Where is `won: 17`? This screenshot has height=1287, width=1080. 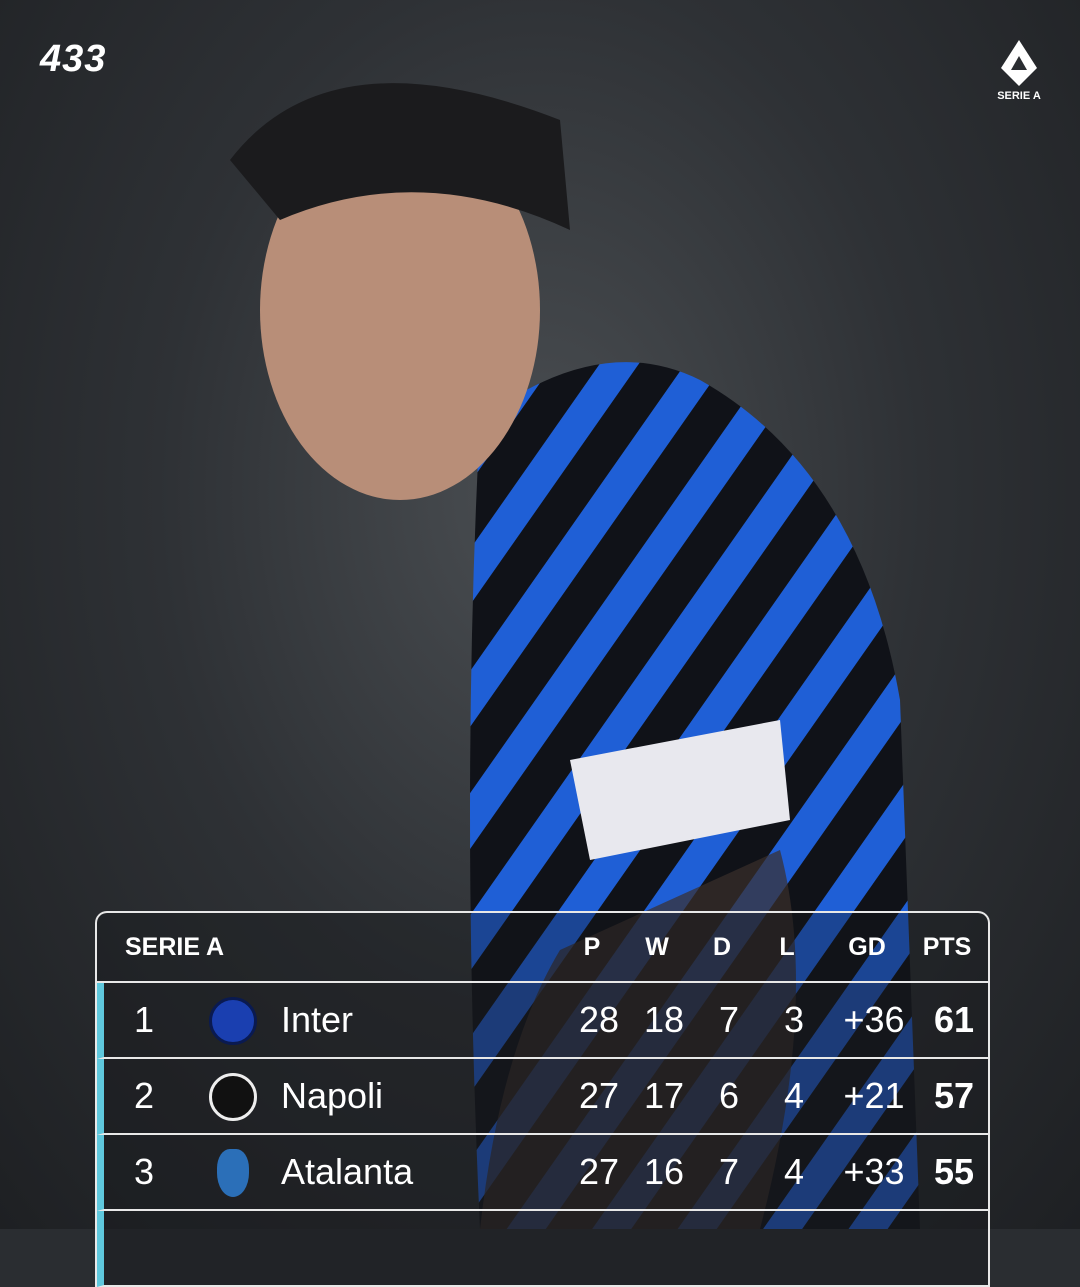
won: 17 is located at coordinates (664, 1095).